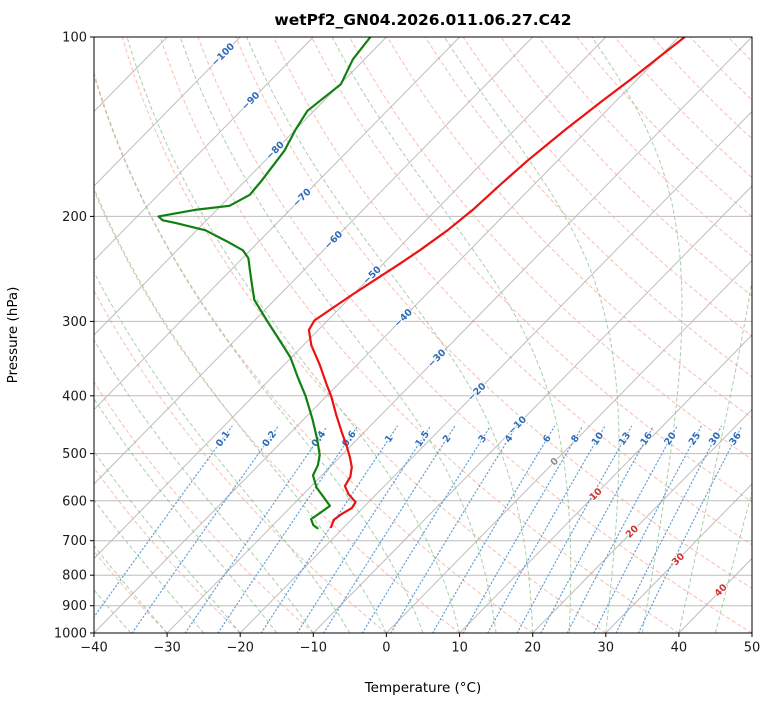 The image size is (775, 712). What do you see at coordinates (74, 38) in the screenshot?
I see `y-tick-label: 100` at bounding box center [74, 38].